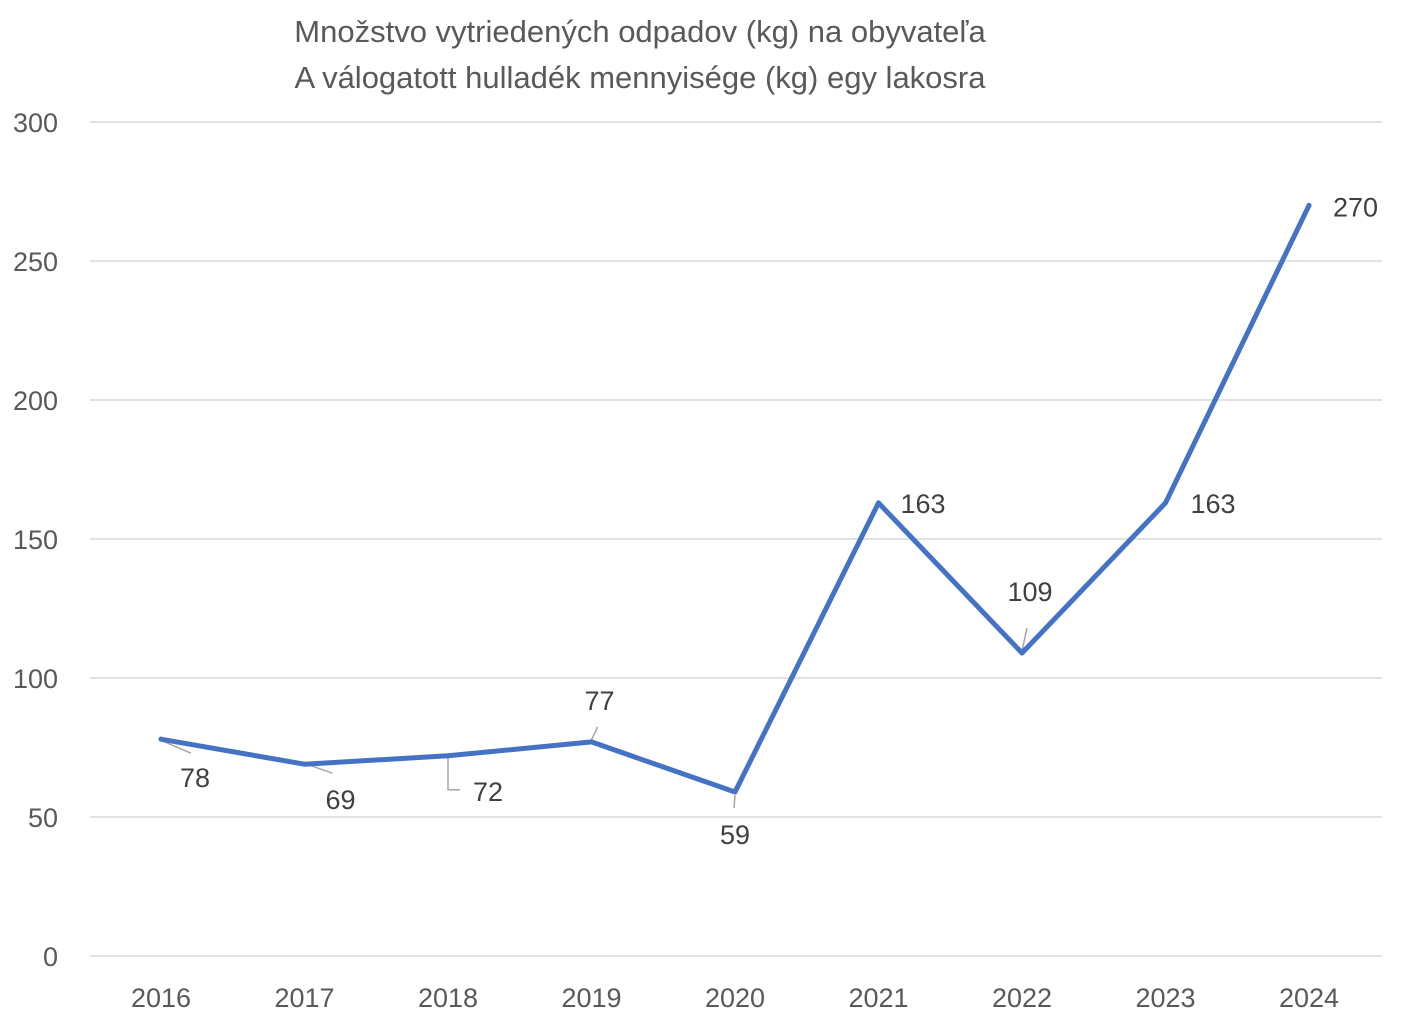 This screenshot has width=1422, height=1019. I want to click on data-label: 59, so click(735, 835).